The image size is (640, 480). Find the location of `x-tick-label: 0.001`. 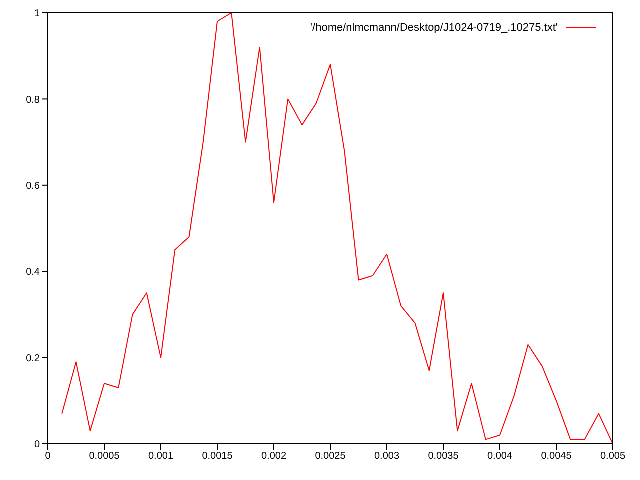

x-tick-label: 0.001 is located at coordinates (161, 456).